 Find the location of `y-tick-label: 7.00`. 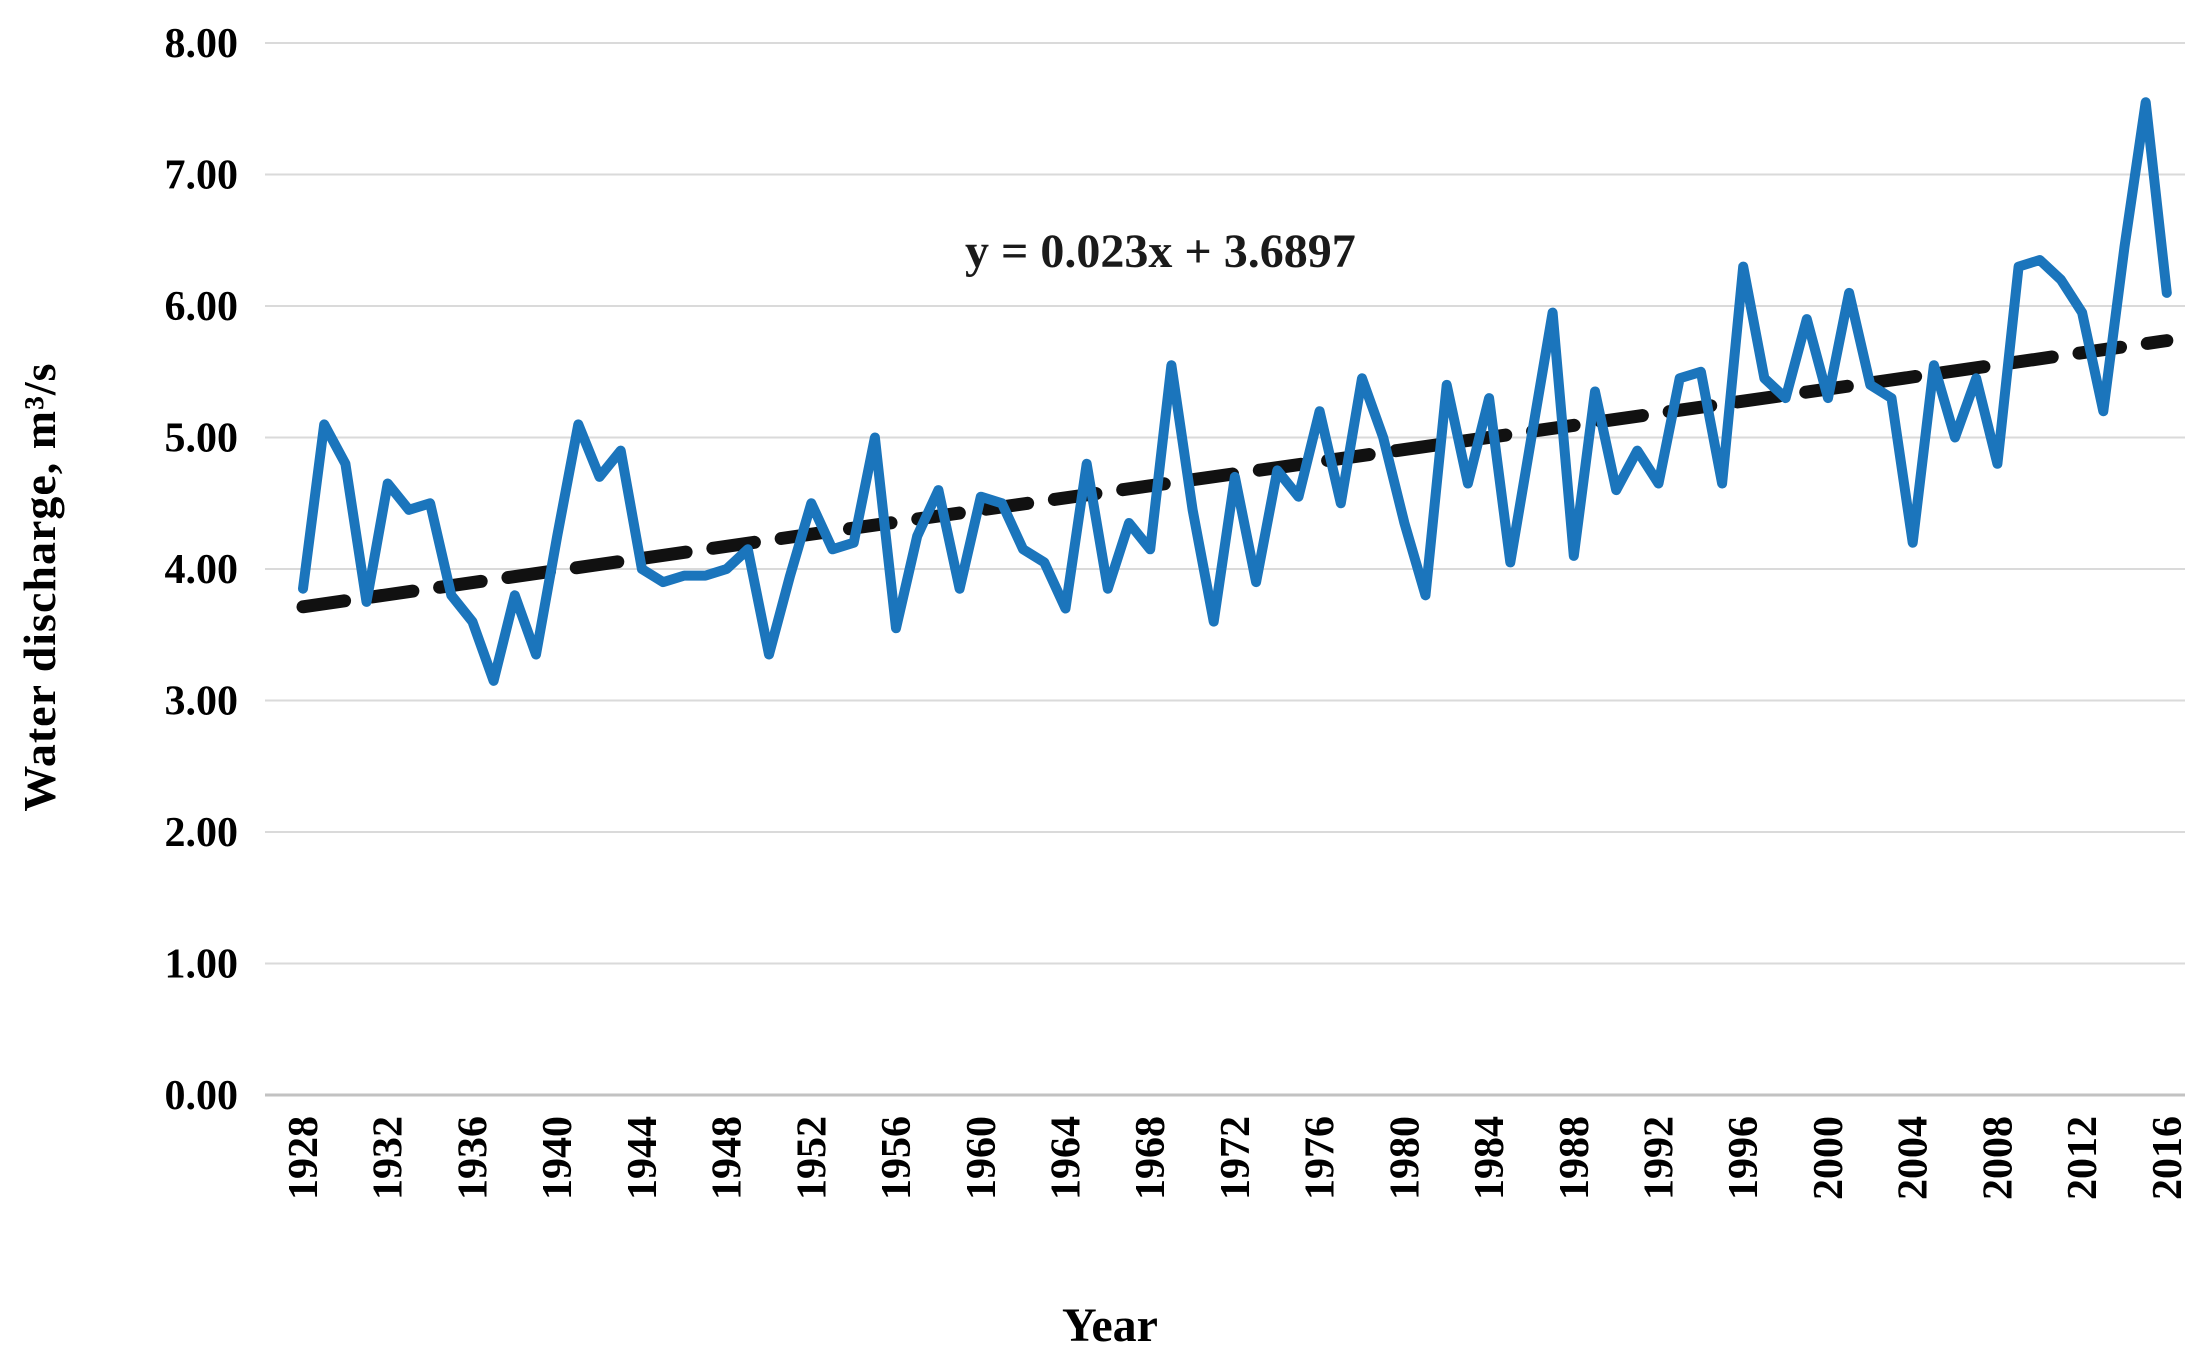

y-tick-label: 7.00 is located at coordinates (202, 176).